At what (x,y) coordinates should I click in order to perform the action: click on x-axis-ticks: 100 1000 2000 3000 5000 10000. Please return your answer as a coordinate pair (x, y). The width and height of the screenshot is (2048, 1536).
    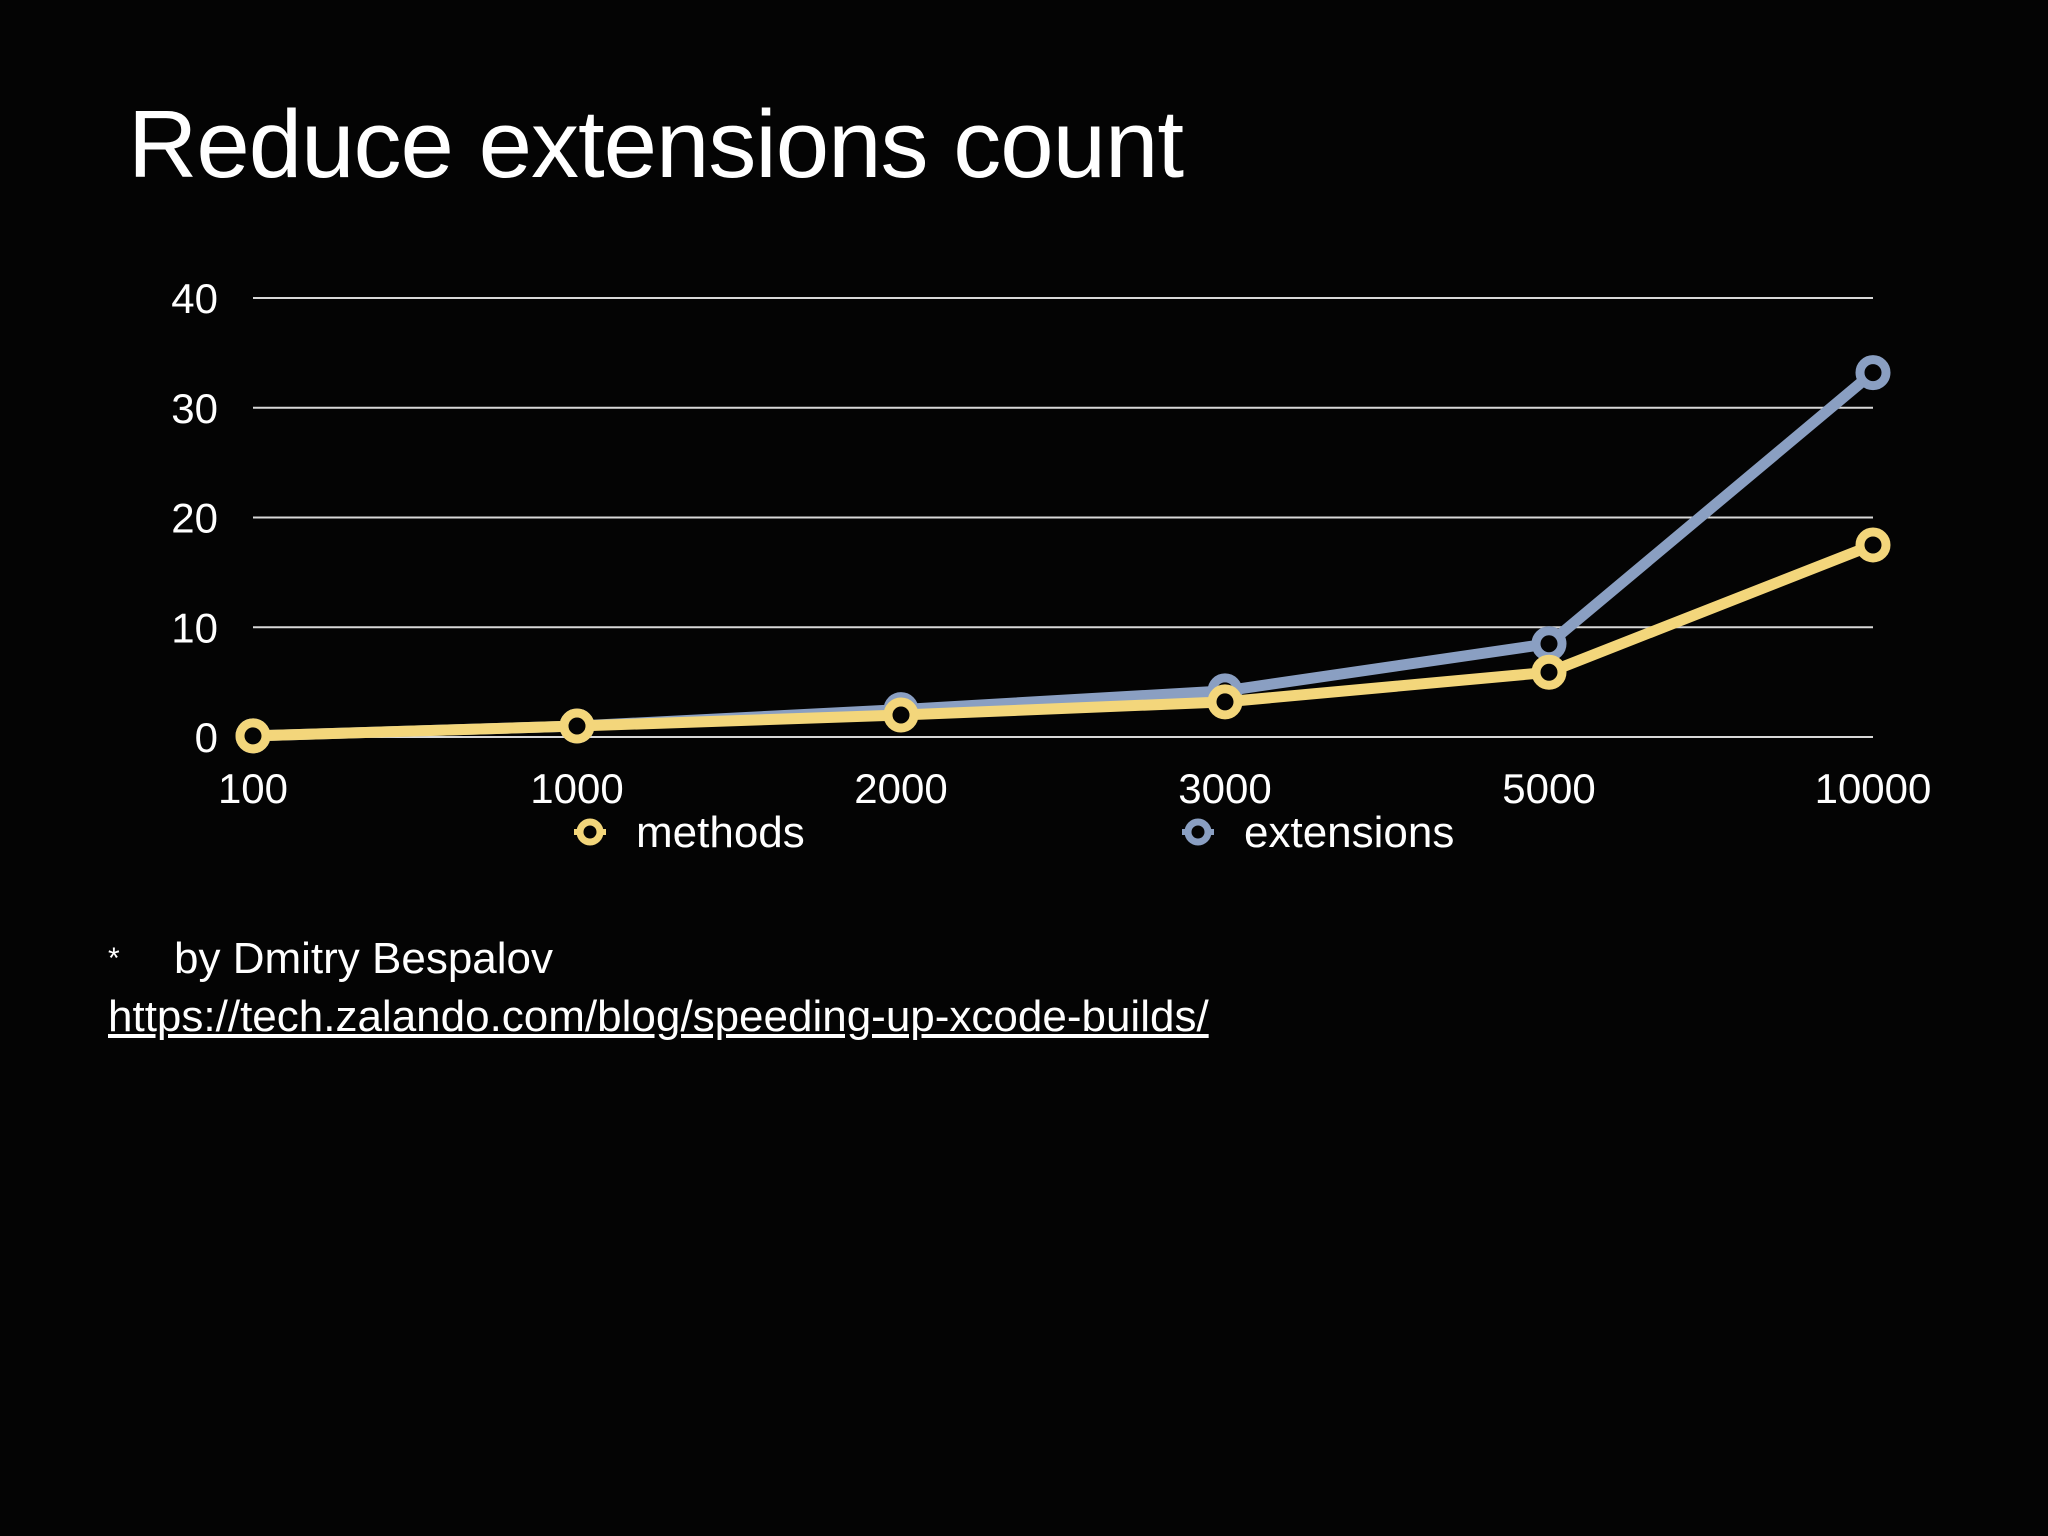
    Looking at the image, I should click on (1074, 788).